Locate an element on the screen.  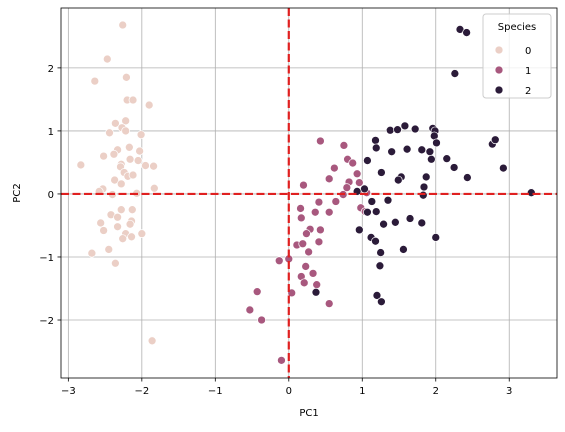
y-axis-label: PC2 is located at coordinates (17, 192).